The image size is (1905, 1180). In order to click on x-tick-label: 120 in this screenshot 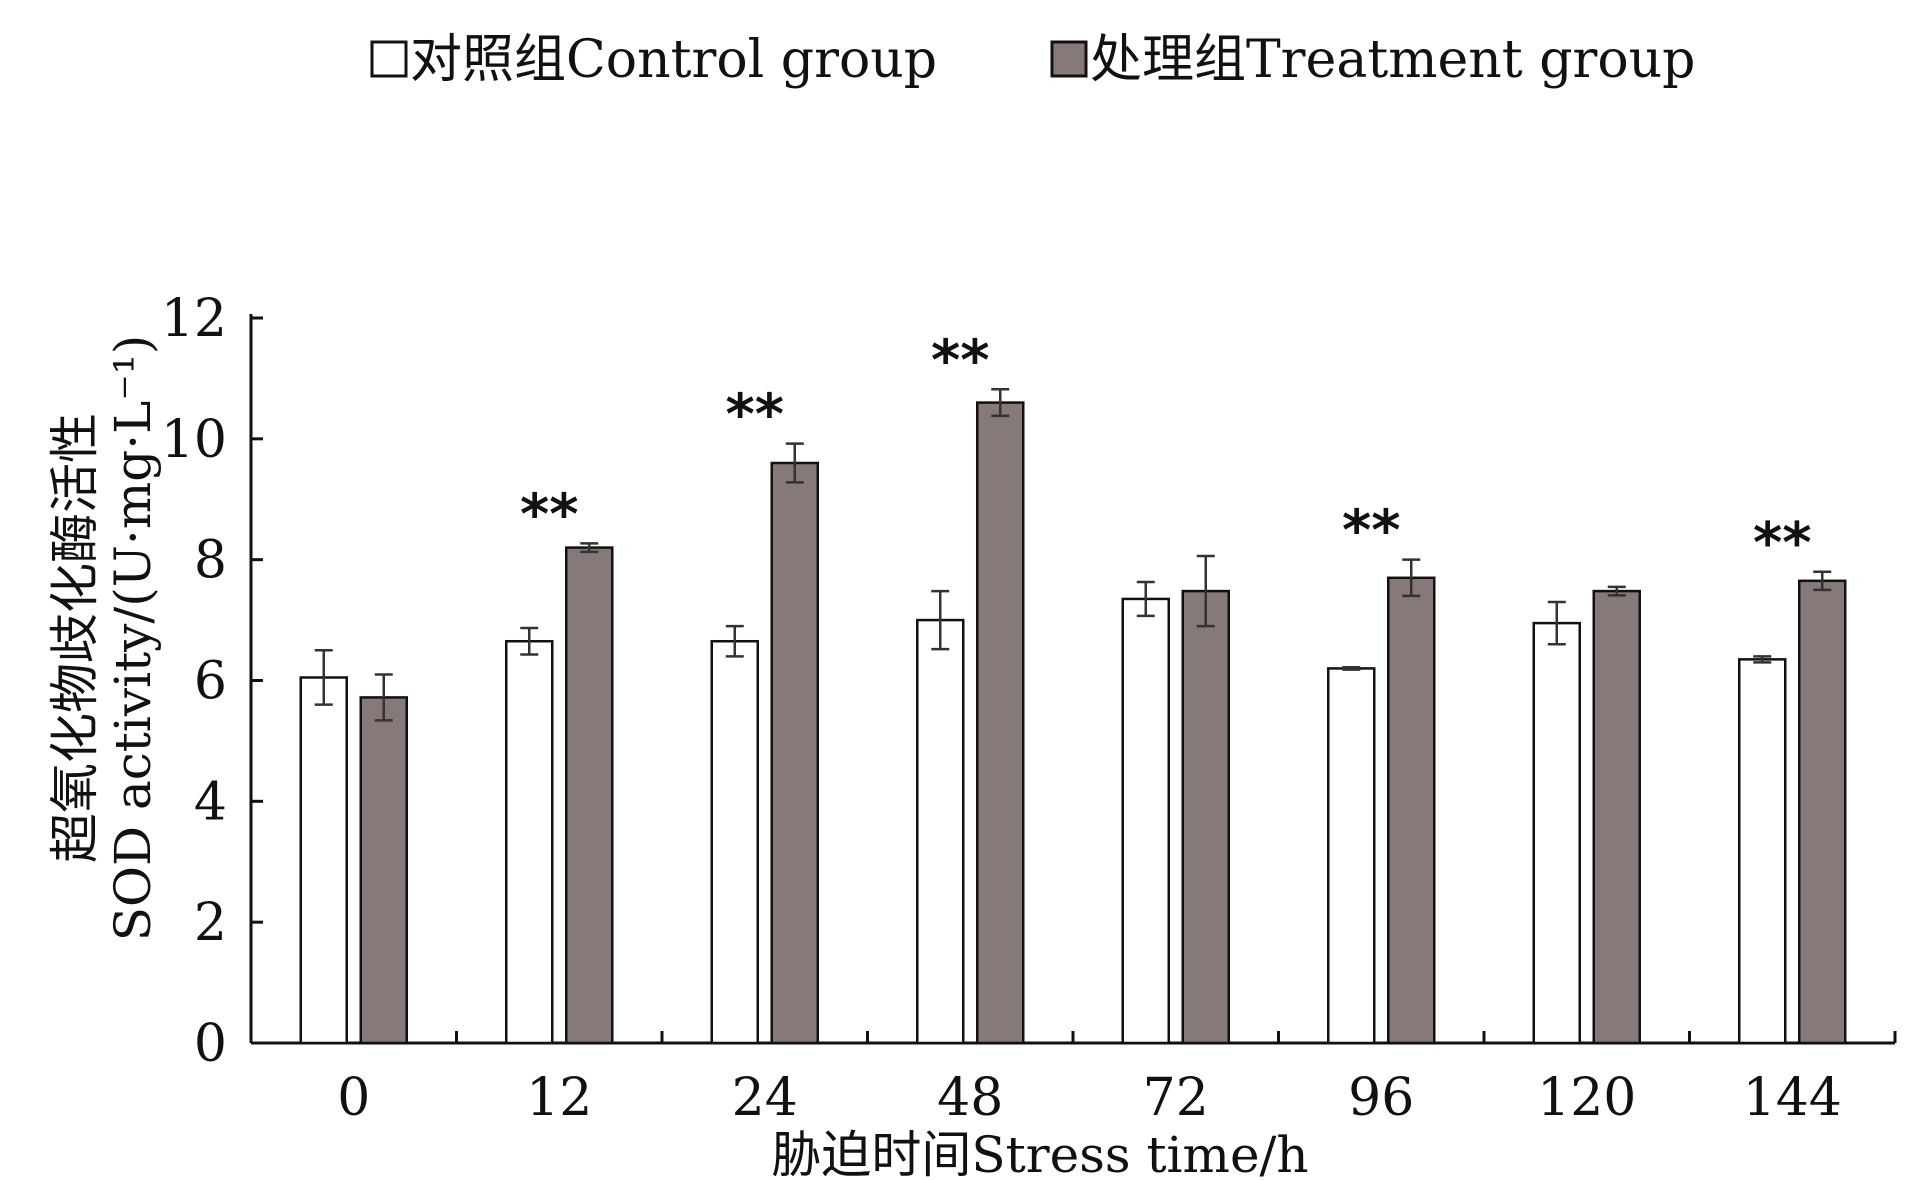, I will do `click(1586, 1098)`.